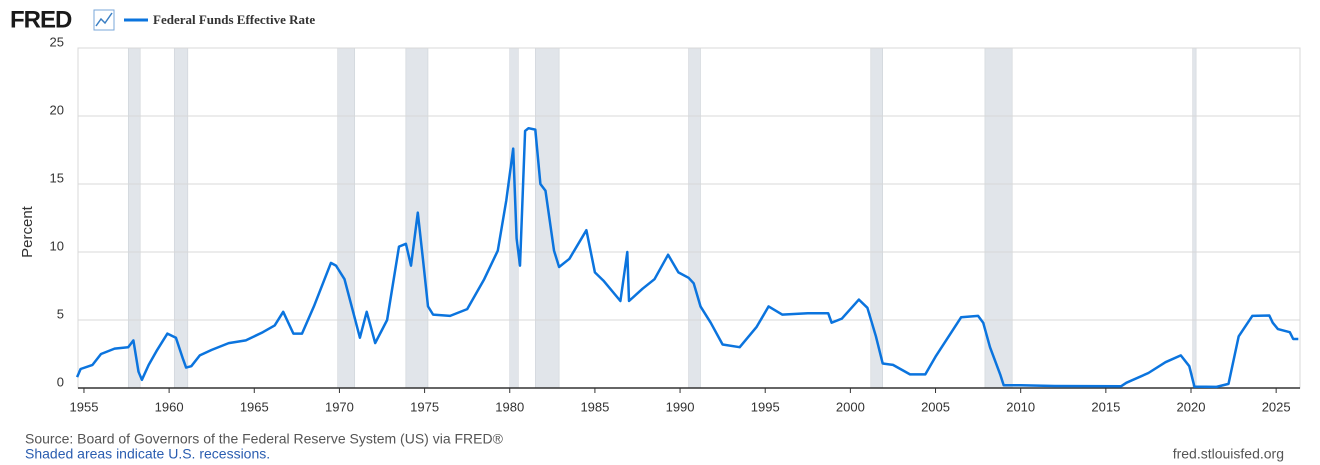 The image size is (1320, 465). Describe the element at coordinates (339, 406) in the screenshot. I see `x-tick-label: 1970` at that location.